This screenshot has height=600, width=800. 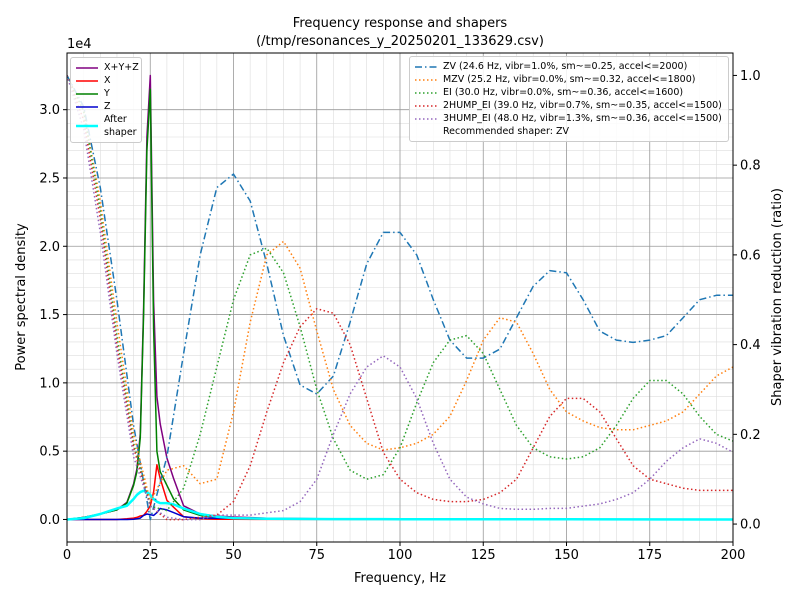 I want to click on legend-label: Z, so click(x=107, y=106).